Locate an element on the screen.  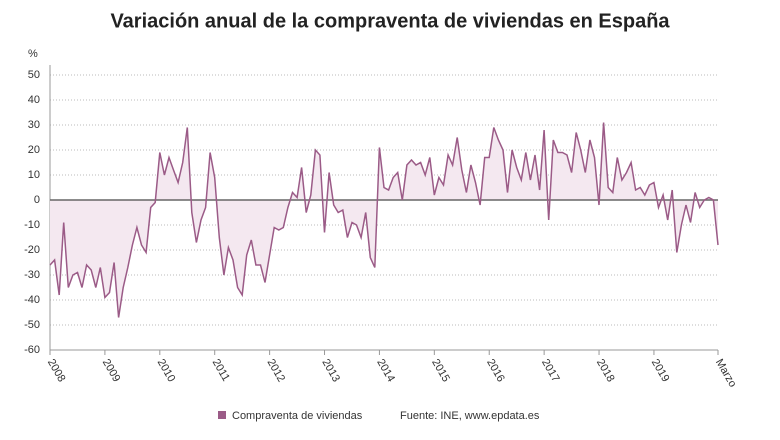
y-tick-label: -60 is located at coordinates (32, 350).